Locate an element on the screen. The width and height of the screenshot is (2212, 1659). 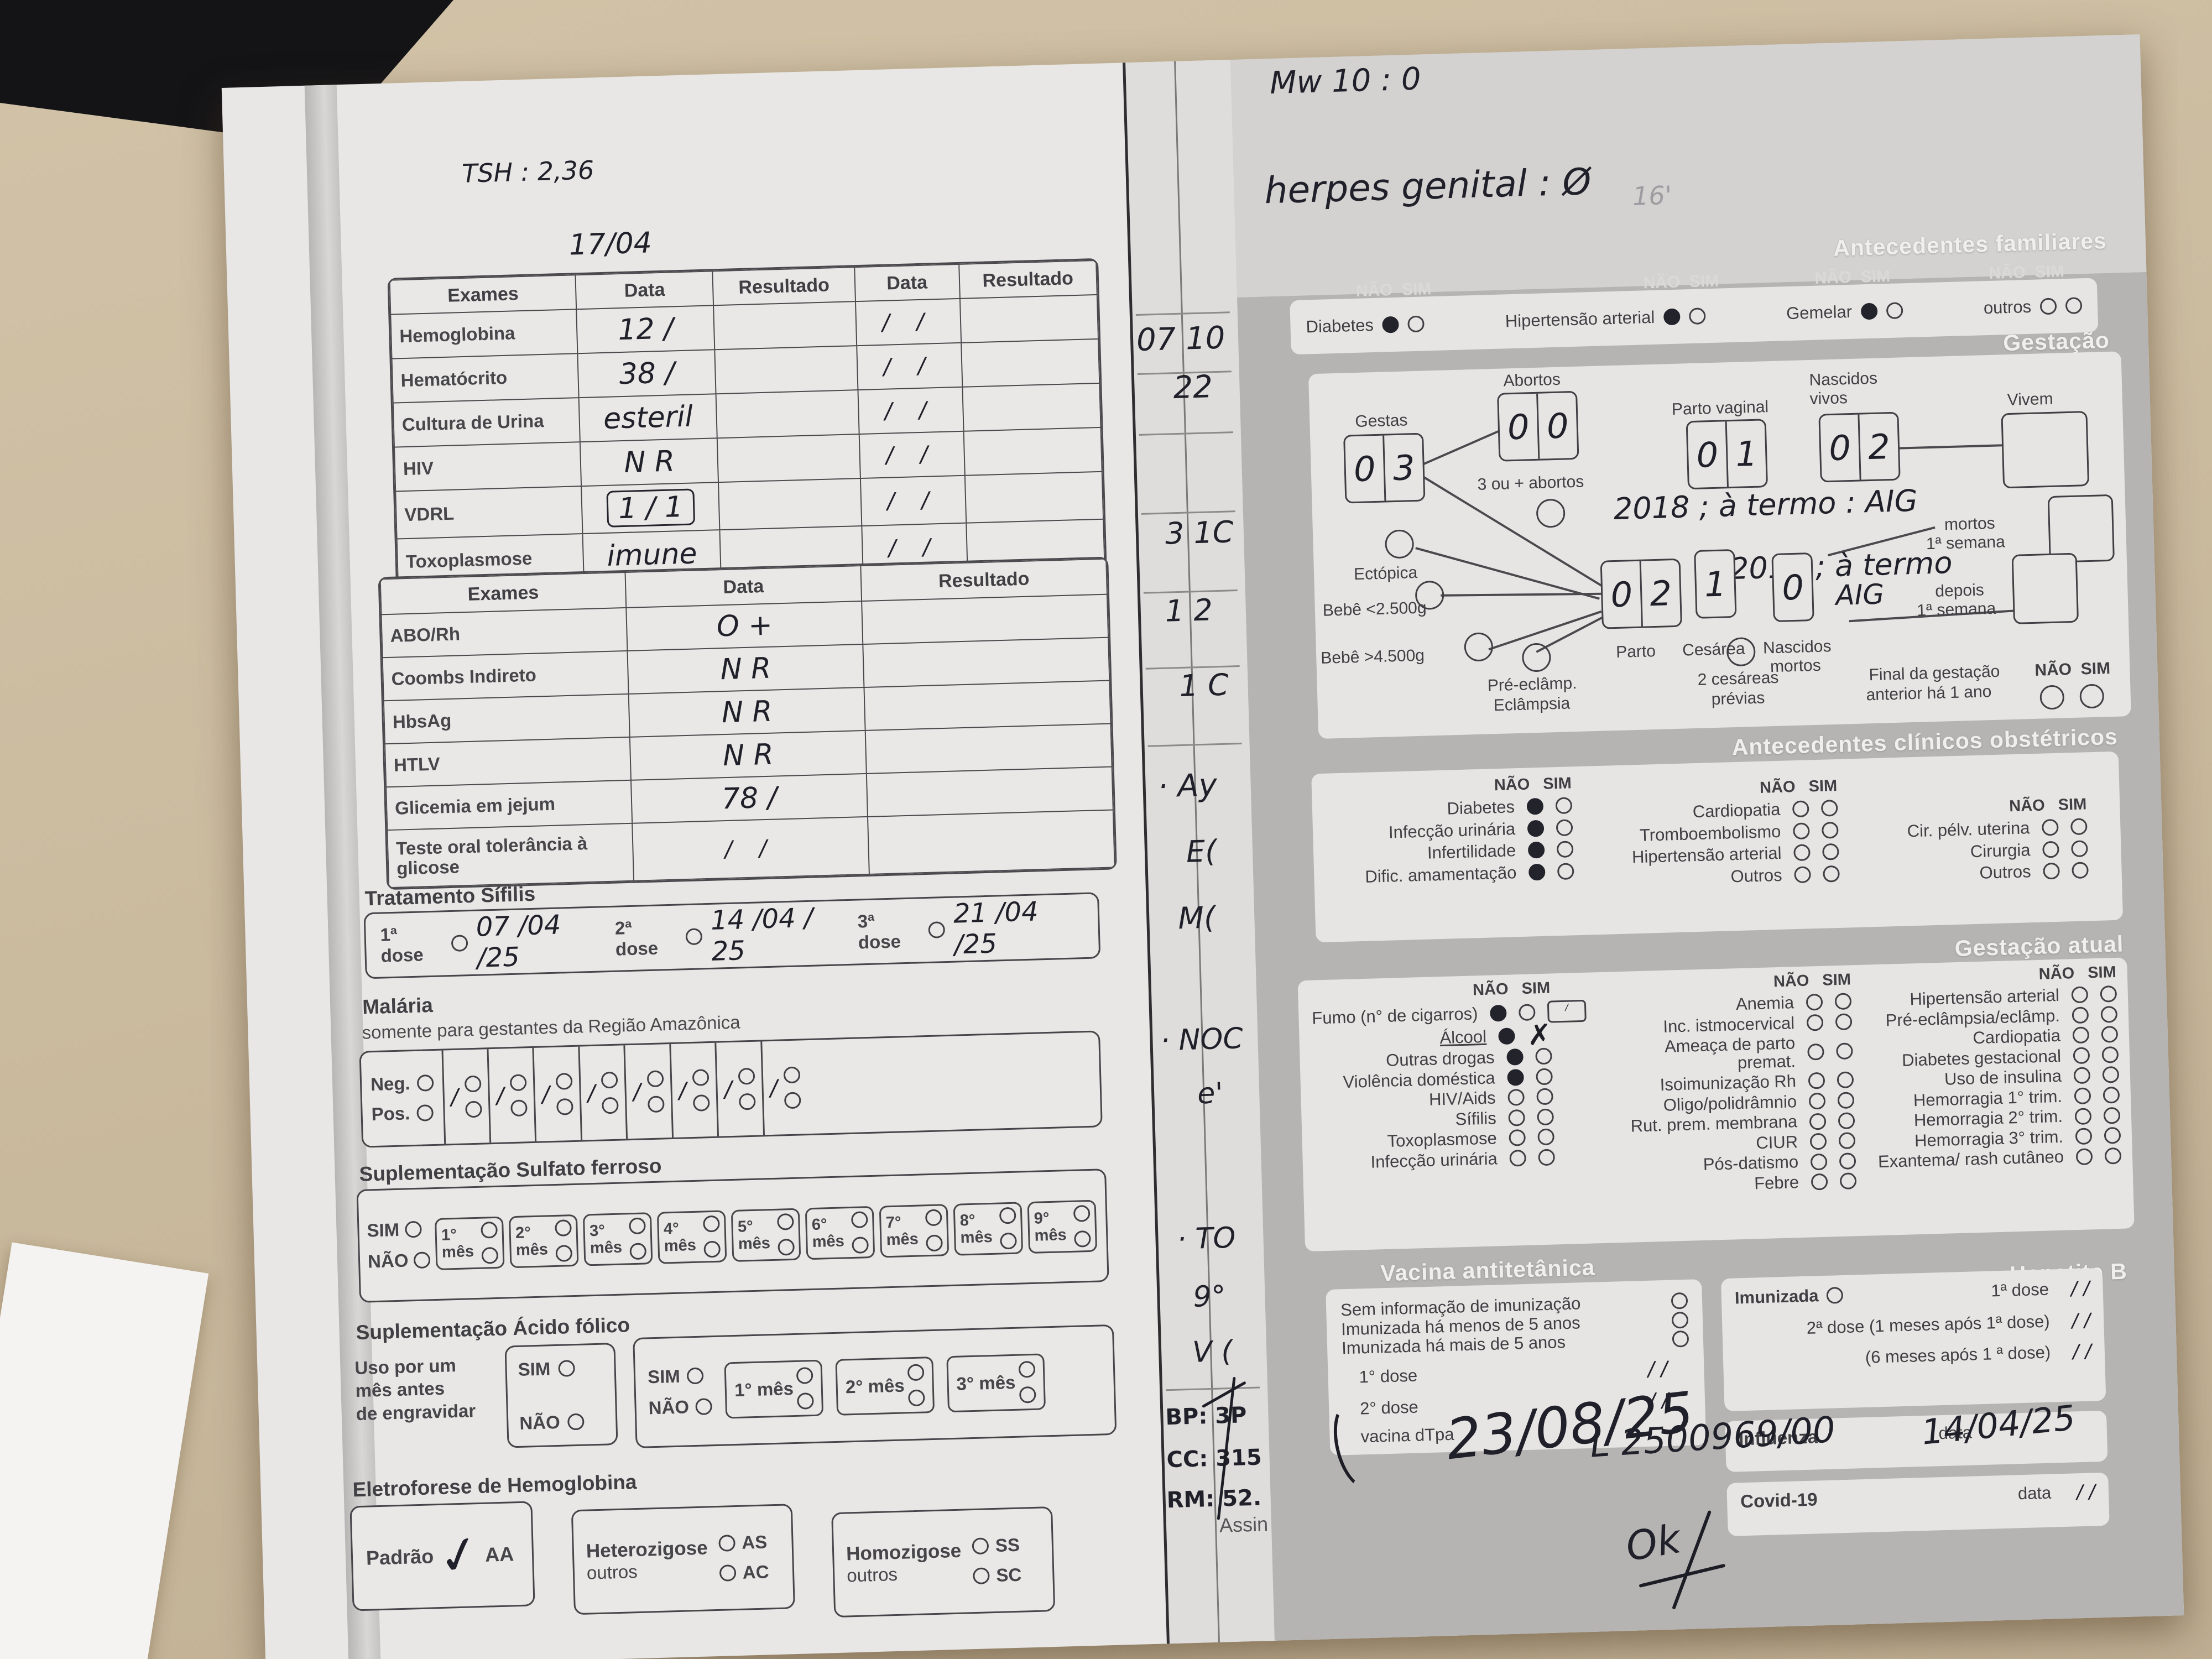
atual-item-label: Outras drogas is located at coordinates (1440, 1058).